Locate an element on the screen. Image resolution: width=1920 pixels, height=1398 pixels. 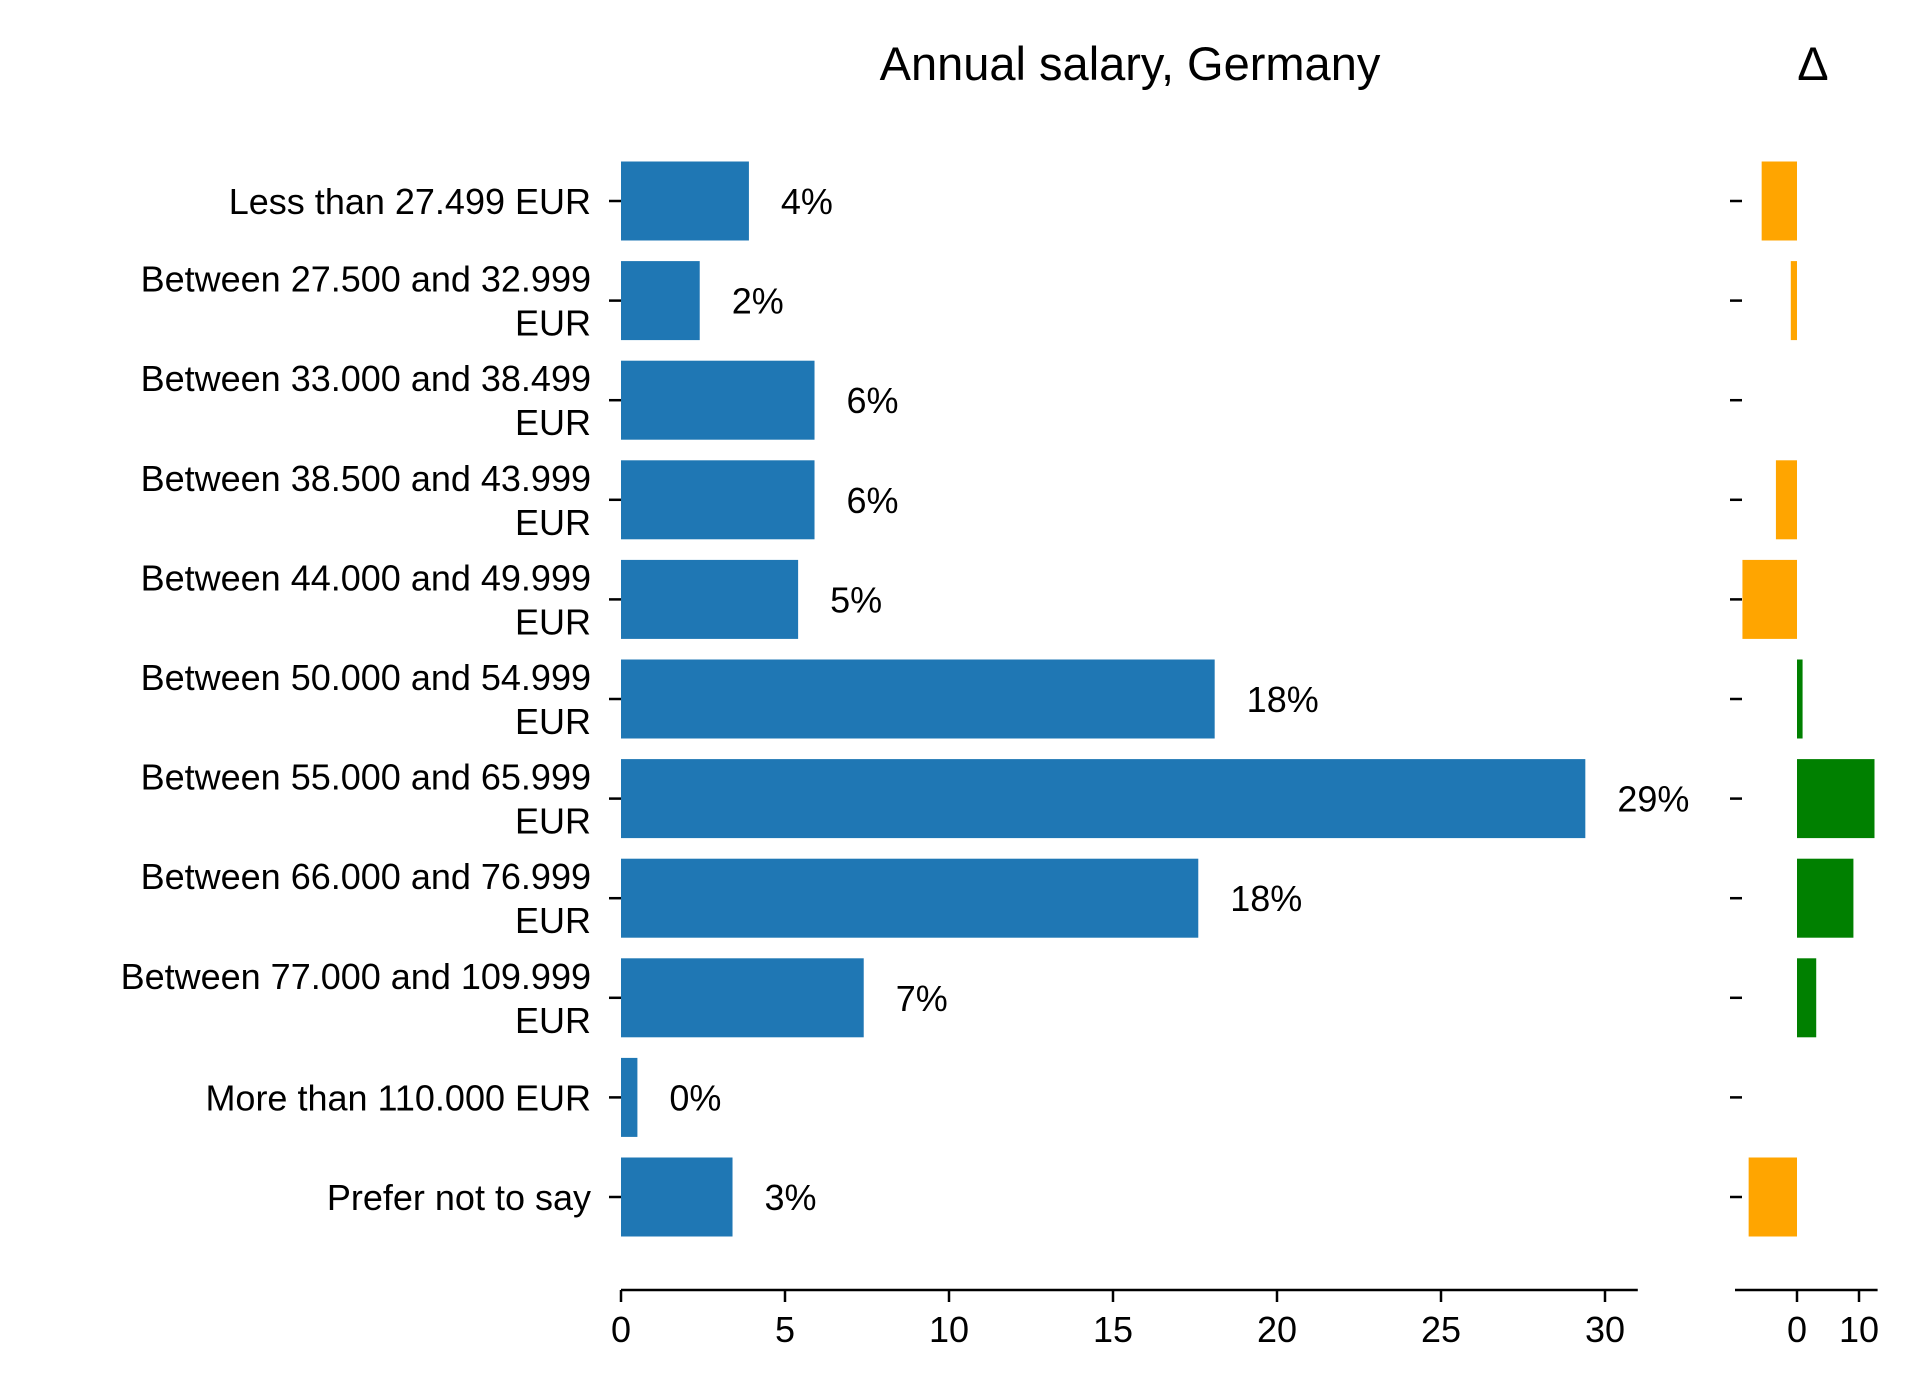
value-label-4: 5% is located at coordinates (856, 599).